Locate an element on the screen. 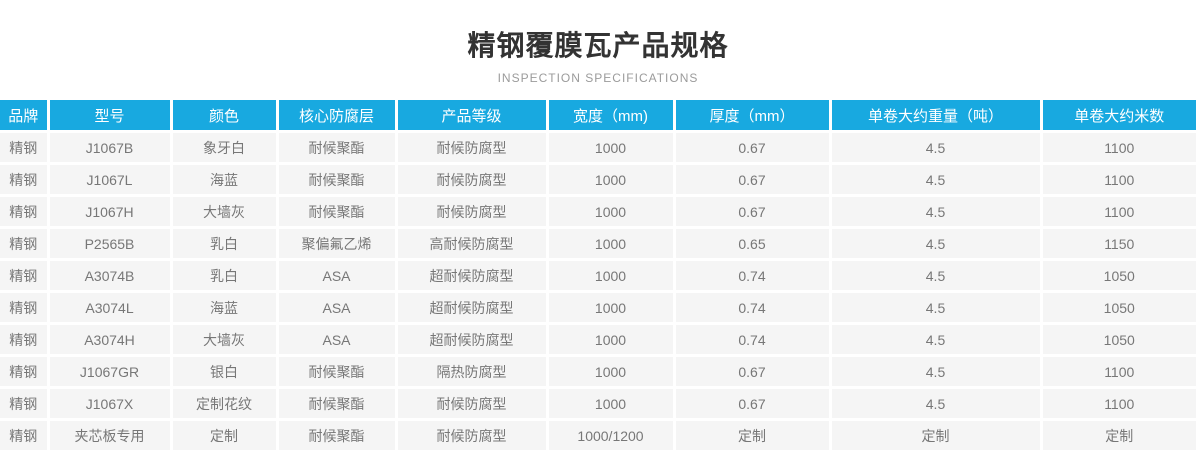 Image resolution: width=1196 pixels, height=454 pixels. table-cell: 银白 is located at coordinates (225, 372).